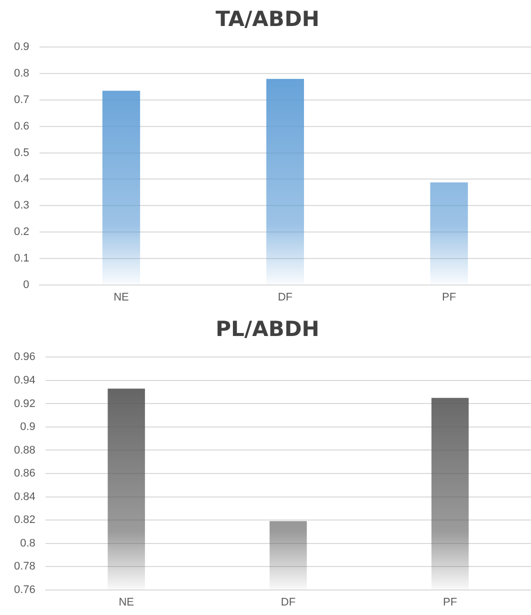 This screenshot has height=615, width=531. I want to click on y-tick-label: 0.1, so click(22, 258).